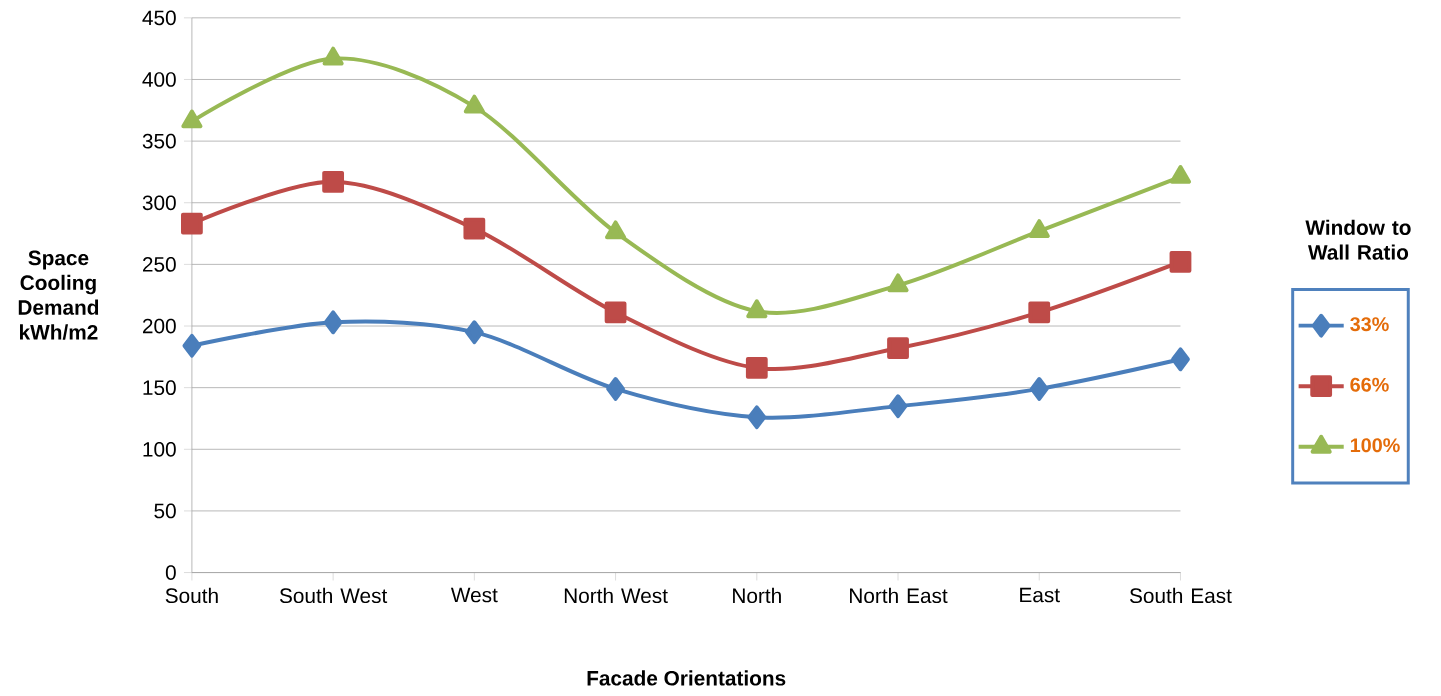 Image resolution: width=1441 pixels, height=696 pixels. I want to click on y-tick-label: 100, so click(159, 449).